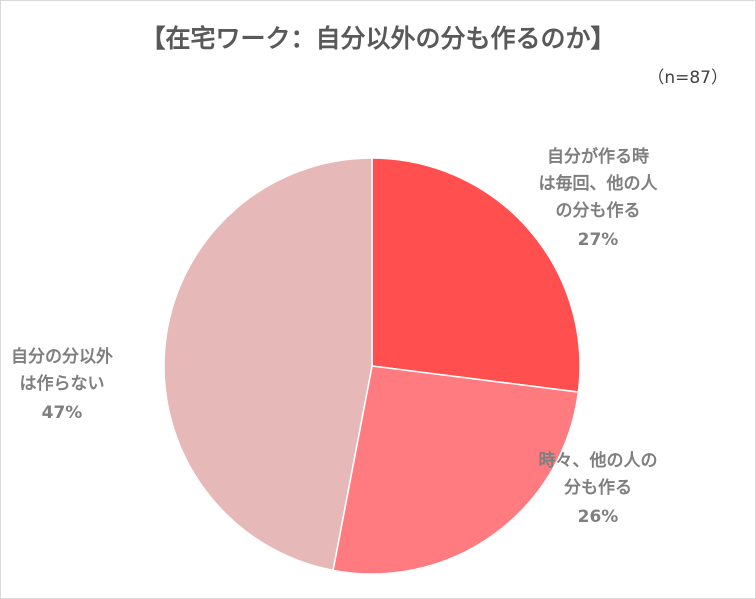 This screenshot has height=599, width=756. What do you see at coordinates (599, 183) in the screenshot?
I see `slice-label: は毎回、他の人` at bounding box center [599, 183].